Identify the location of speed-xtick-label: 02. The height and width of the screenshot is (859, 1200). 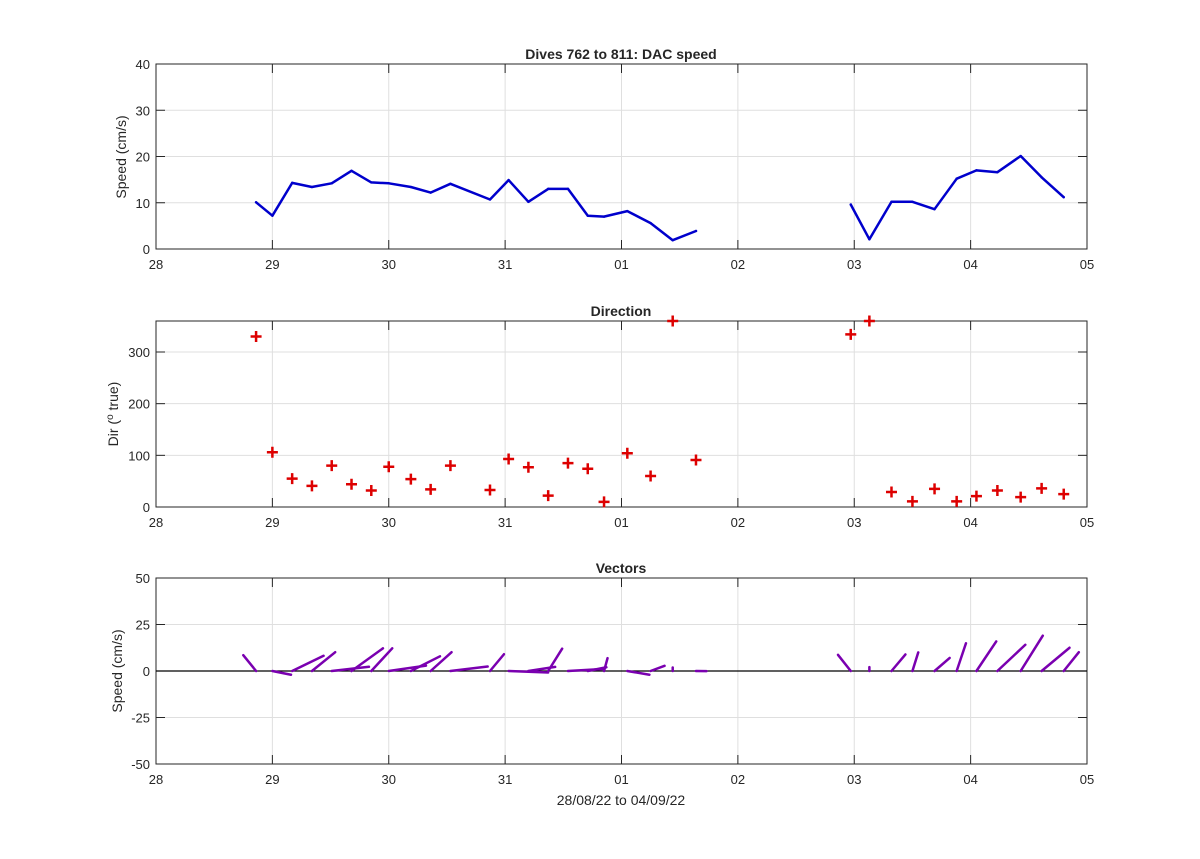
(738, 264).